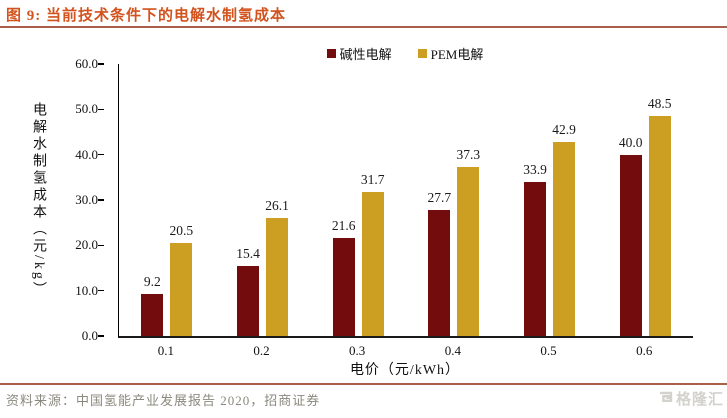 The width and height of the screenshot is (727, 418). What do you see at coordinates (405, 53) in the screenshot?
I see `chart-legend: 碱性电解 PEM电解` at bounding box center [405, 53].